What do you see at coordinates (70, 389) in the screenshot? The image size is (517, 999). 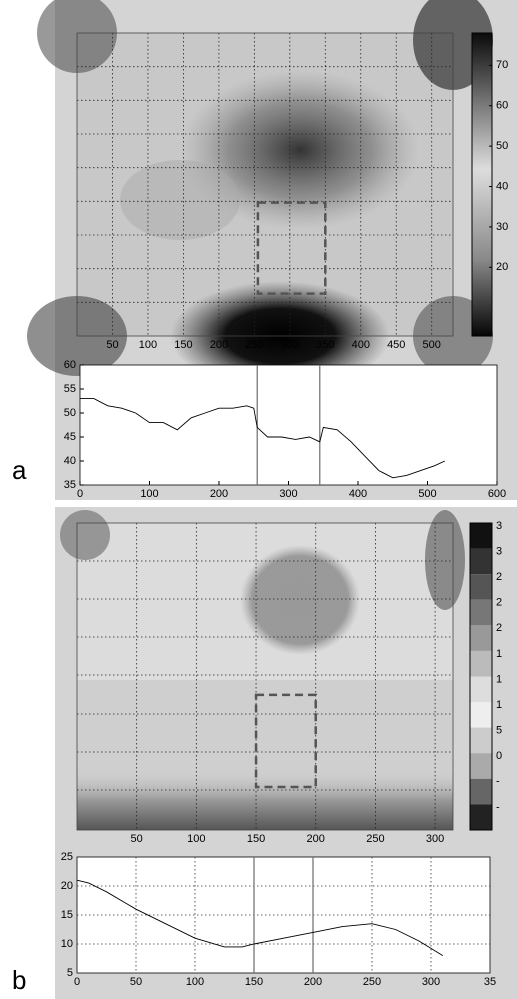 I see `y-tick-label: 55` at bounding box center [70, 389].